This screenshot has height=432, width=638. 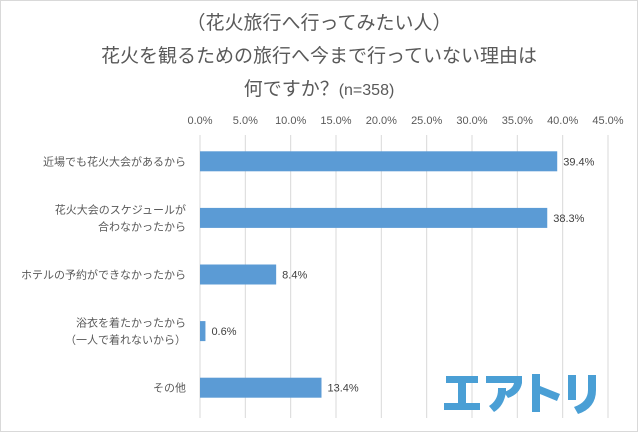 I want to click on chart-title-line-2: 花火を観るための旅行へ今まで行っていない理由は, so click(x=319, y=56).